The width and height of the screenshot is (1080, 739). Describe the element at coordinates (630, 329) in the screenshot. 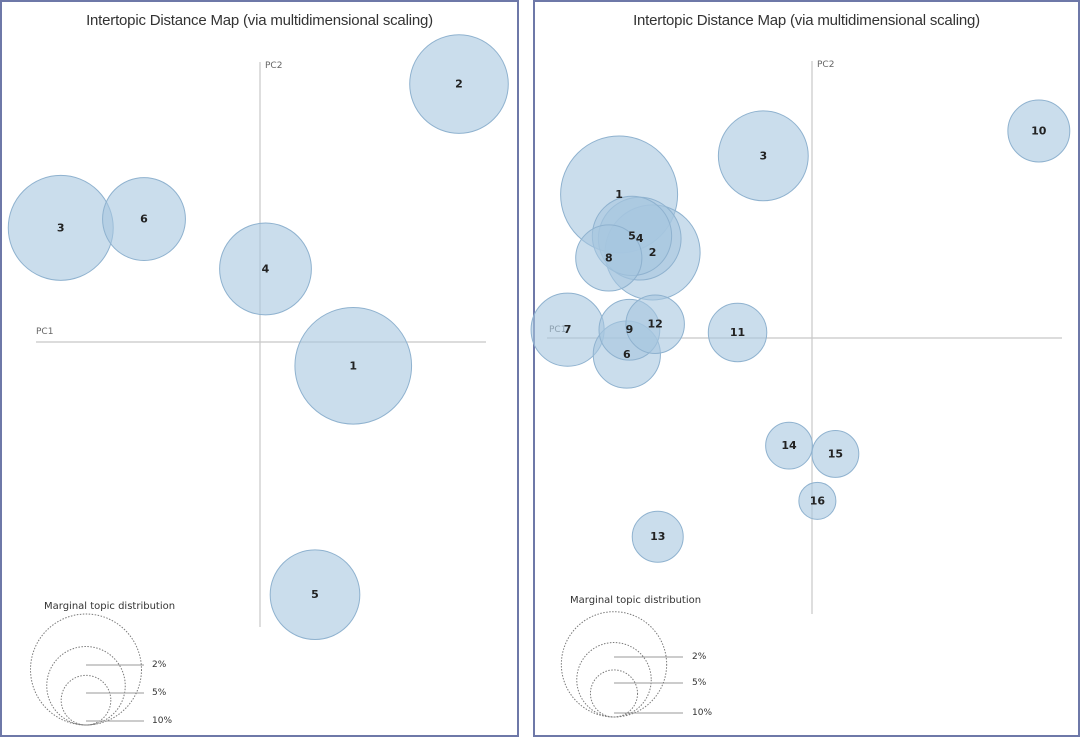

I see `topic-label: 9` at that location.